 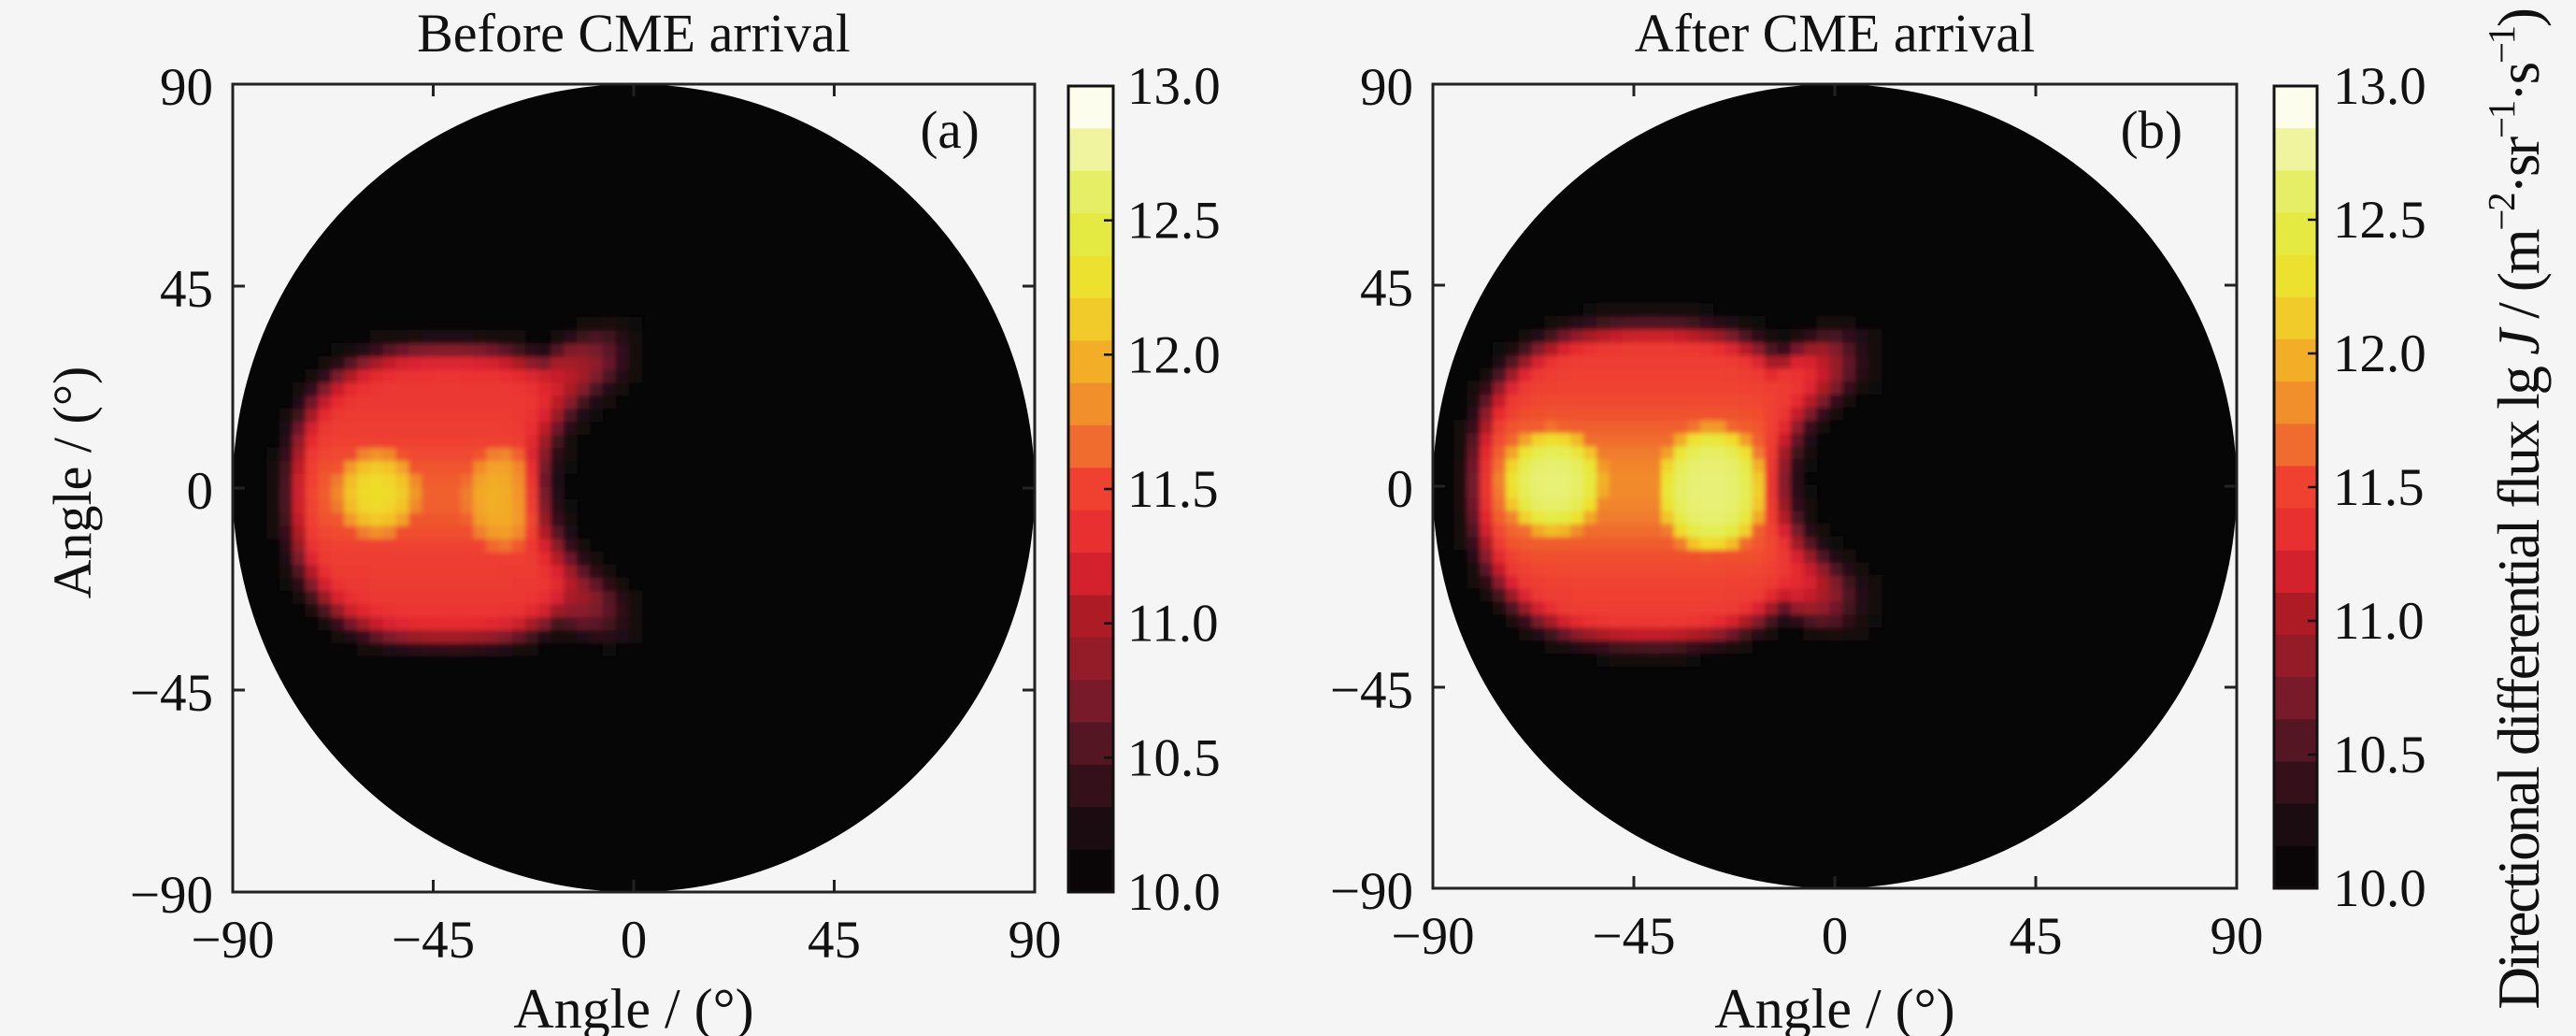 I want to click on svg-text: After CME arrival, so click(x=1835, y=34).